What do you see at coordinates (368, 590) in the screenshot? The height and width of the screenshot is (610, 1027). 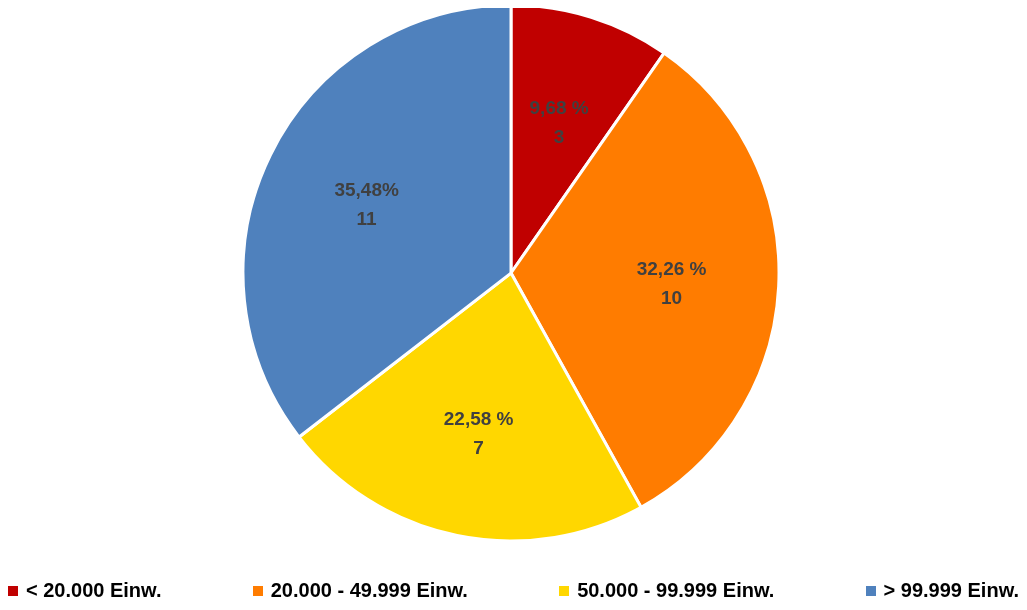 I see `legend-label: 20.000 - 49.999 Einw.` at bounding box center [368, 590].